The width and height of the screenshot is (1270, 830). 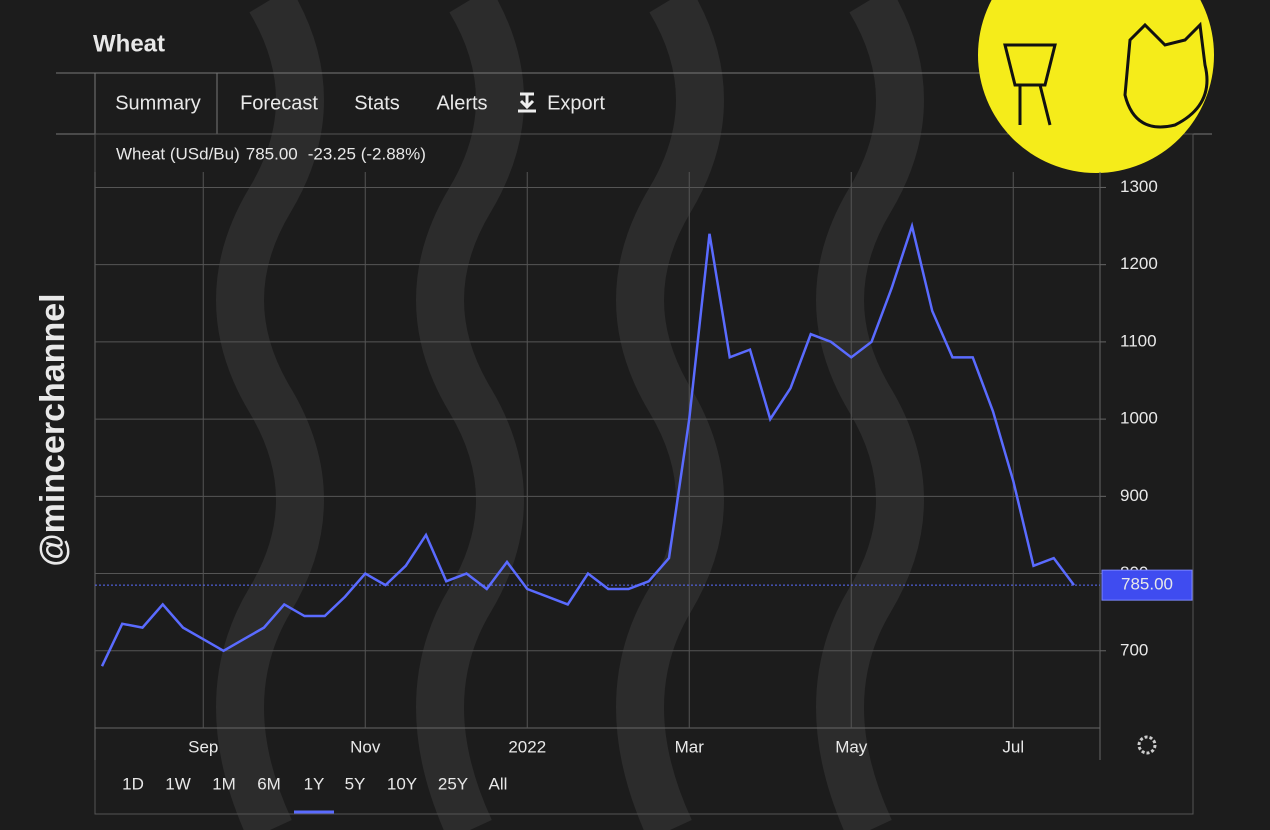 What do you see at coordinates (133, 783) in the screenshot?
I see `range-button: 1D` at bounding box center [133, 783].